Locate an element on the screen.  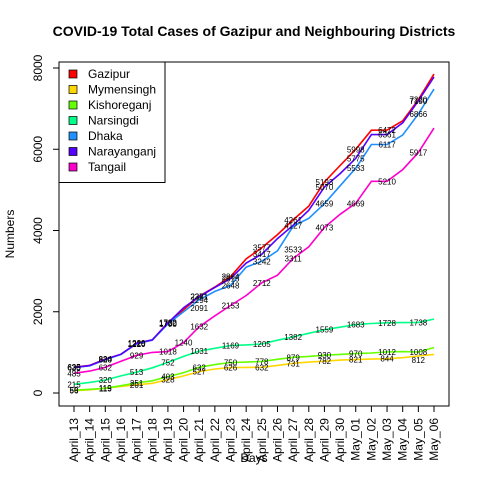
data-label: 1700 is located at coordinates (168, 324).